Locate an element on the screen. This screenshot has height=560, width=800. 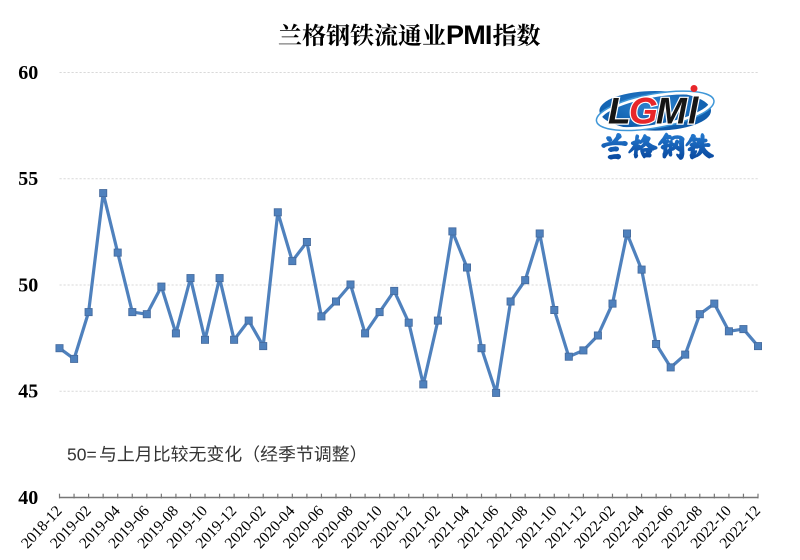
svg-text: 60 is located at coordinates (28, 73).